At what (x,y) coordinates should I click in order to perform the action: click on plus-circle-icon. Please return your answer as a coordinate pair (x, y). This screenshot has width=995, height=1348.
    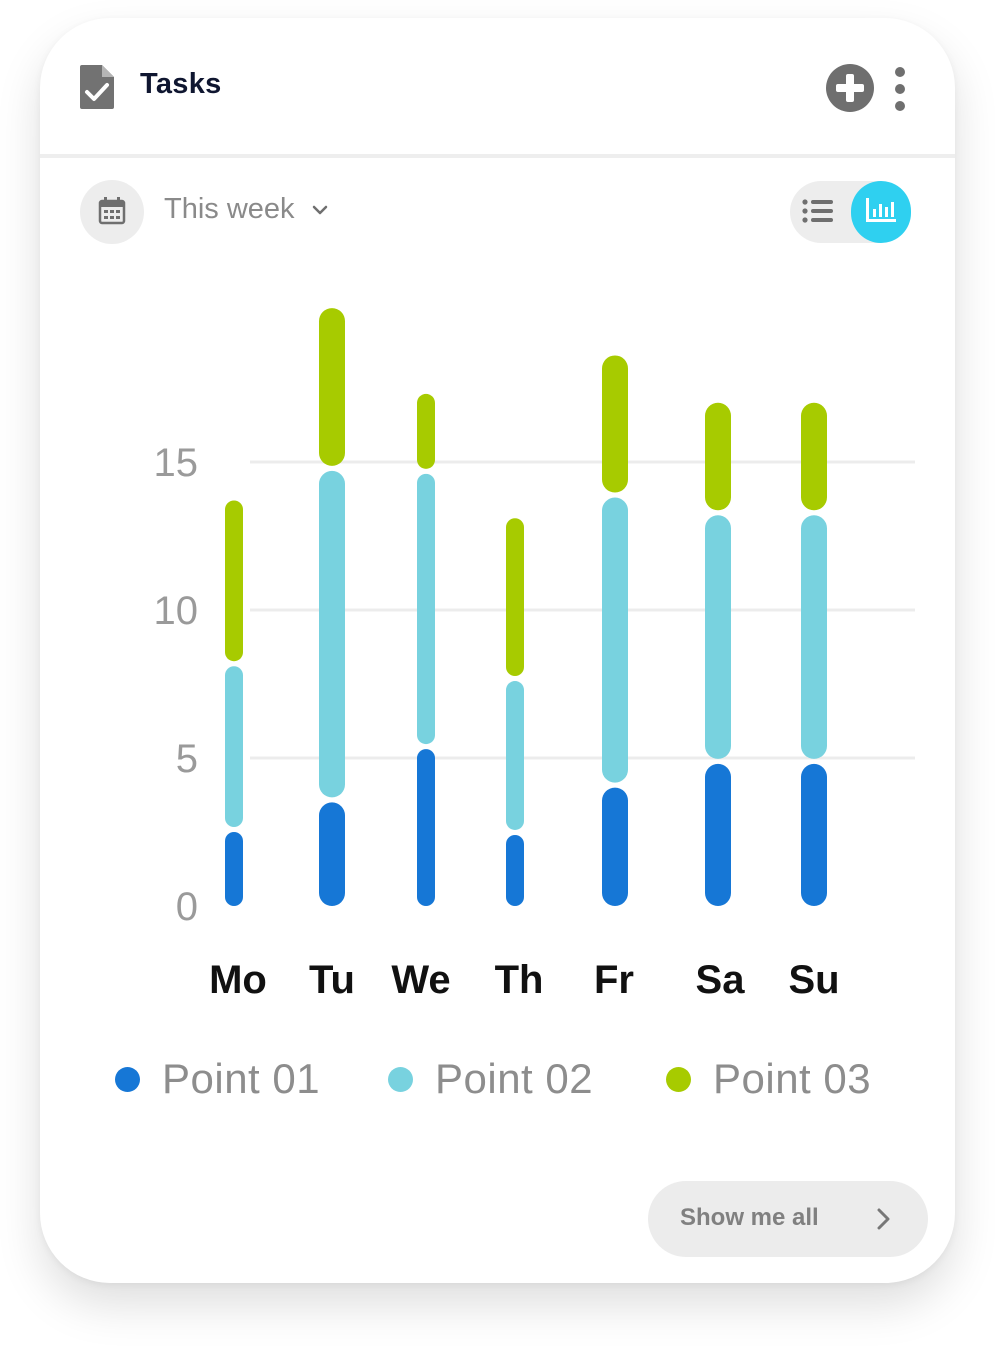
    Looking at the image, I should click on (850, 88).